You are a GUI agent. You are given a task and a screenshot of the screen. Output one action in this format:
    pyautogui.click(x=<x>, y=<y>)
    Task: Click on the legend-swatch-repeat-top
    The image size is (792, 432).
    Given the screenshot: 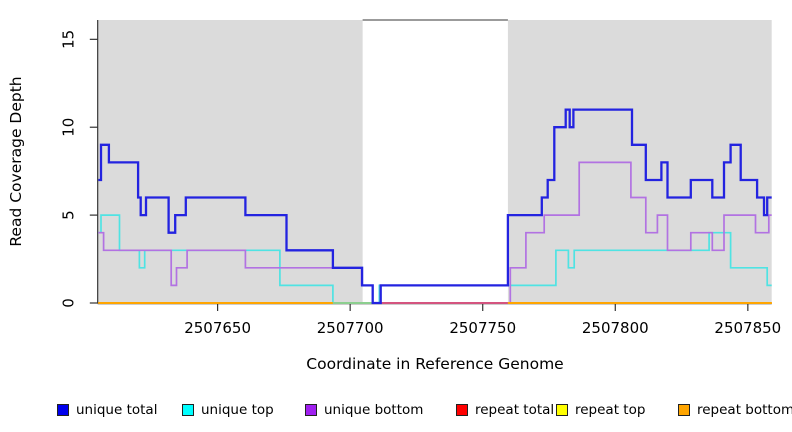 What is the action you would take?
    pyautogui.click(x=562, y=410)
    